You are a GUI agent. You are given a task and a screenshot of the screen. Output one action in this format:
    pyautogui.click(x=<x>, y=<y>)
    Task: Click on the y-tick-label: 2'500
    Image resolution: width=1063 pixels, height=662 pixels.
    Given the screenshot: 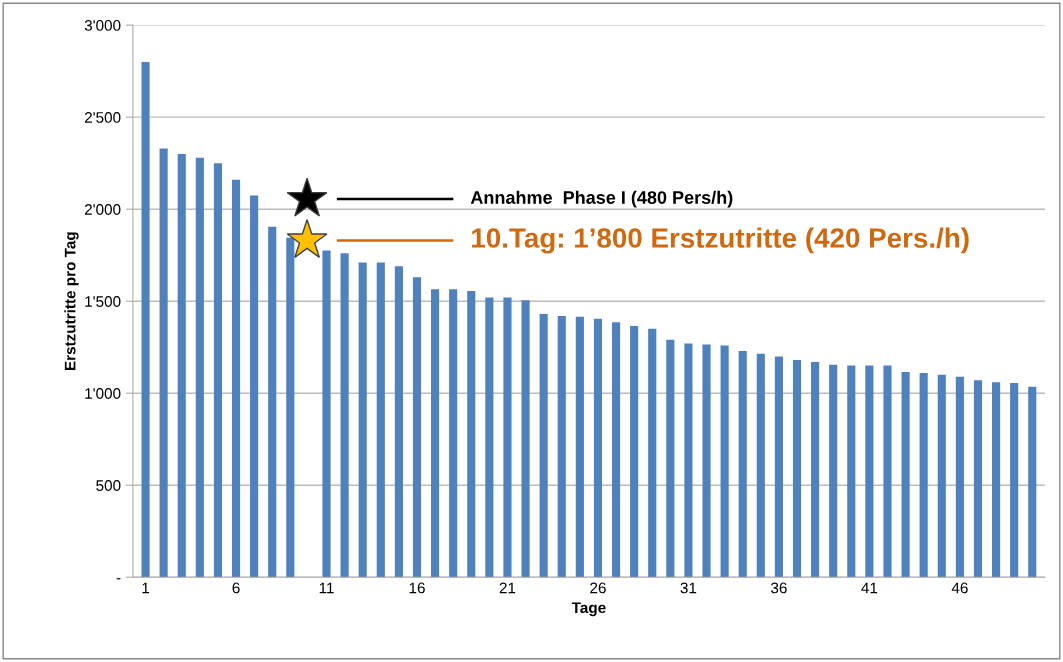 What is the action you would take?
    pyautogui.click(x=102, y=117)
    